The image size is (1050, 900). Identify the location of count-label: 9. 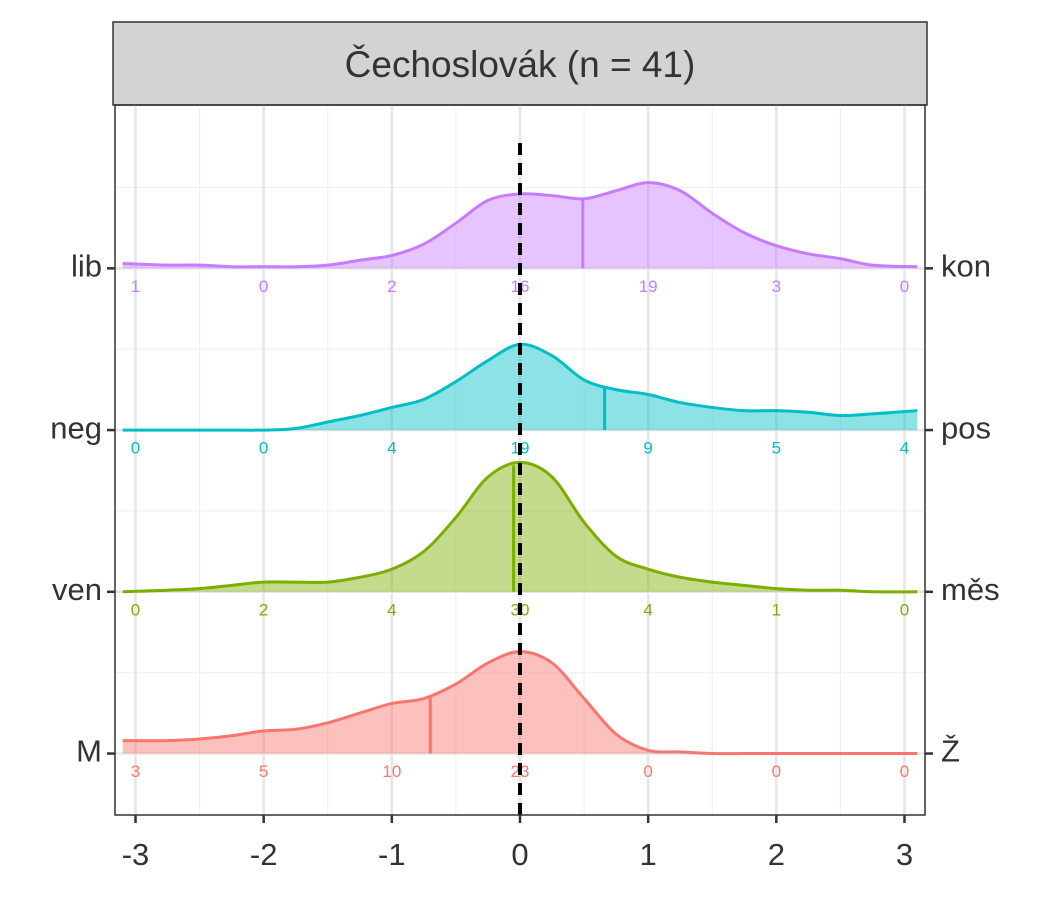
(647, 448).